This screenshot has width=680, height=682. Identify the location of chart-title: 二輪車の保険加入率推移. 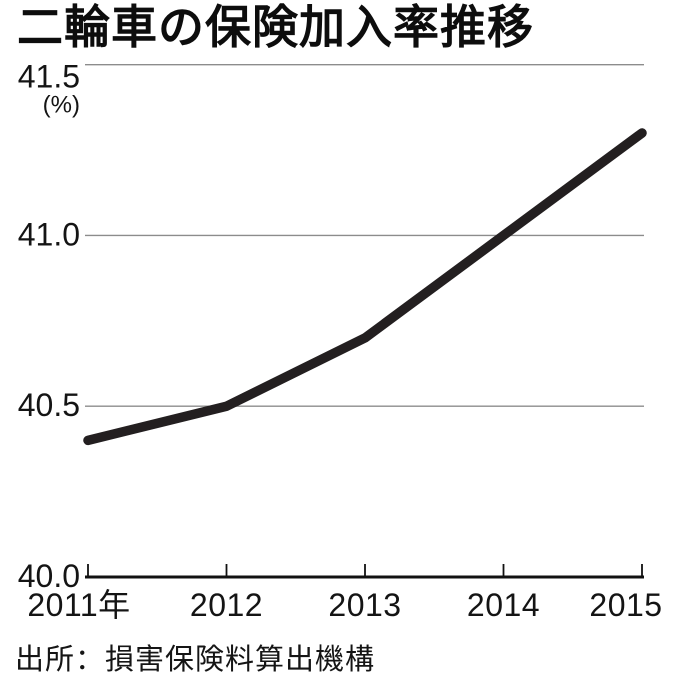
(275, 27).